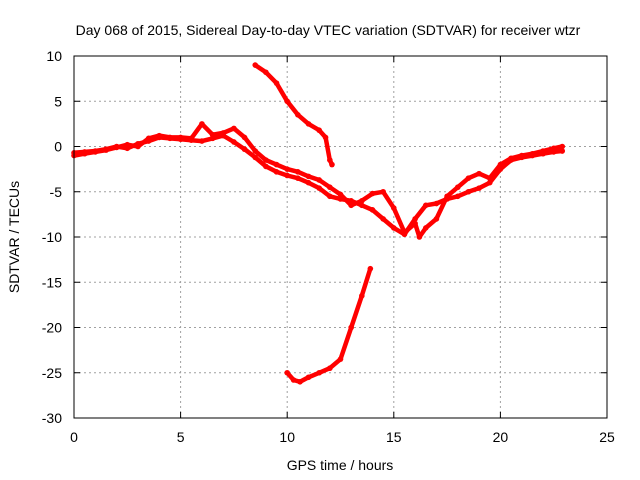 This screenshot has height=480, width=640. What do you see at coordinates (293, 114) in the screenshot?
I see `series-arc-upper` at bounding box center [293, 114].